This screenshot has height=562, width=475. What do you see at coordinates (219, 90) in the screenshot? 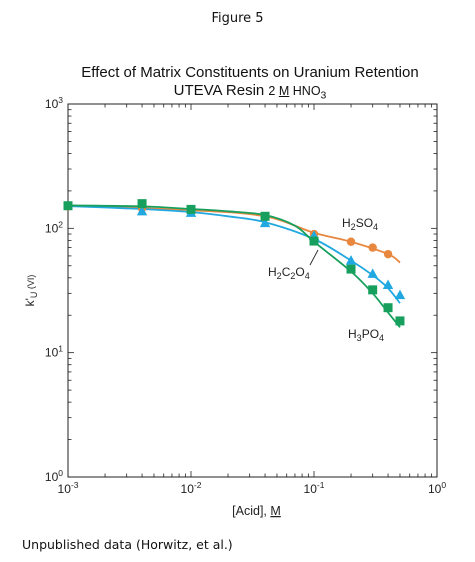
I see `subtitle-resin: UTEVA Resin` at bounding box center [219, 90].